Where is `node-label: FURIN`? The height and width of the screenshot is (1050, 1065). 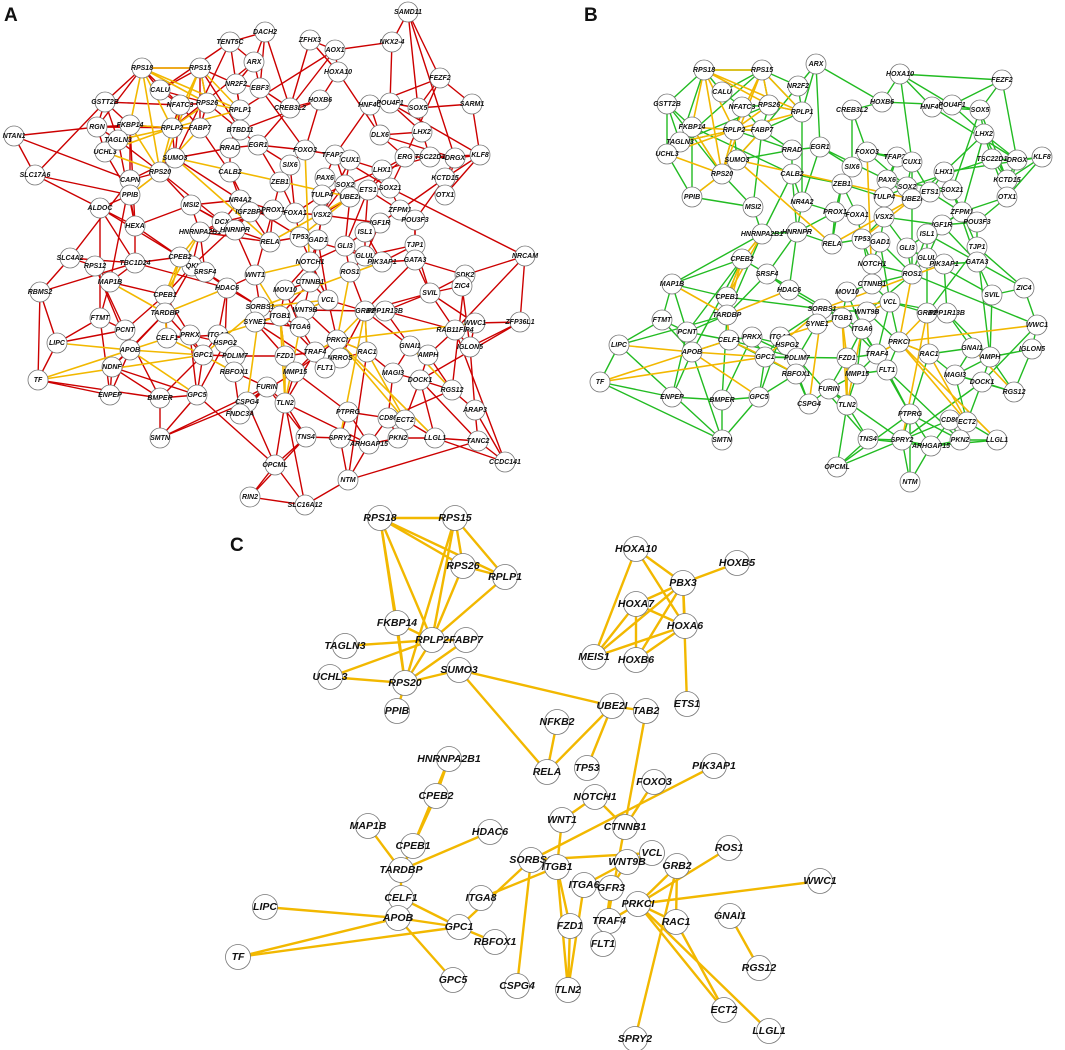 node-label: FURIN is located at coordinates (267, 387).